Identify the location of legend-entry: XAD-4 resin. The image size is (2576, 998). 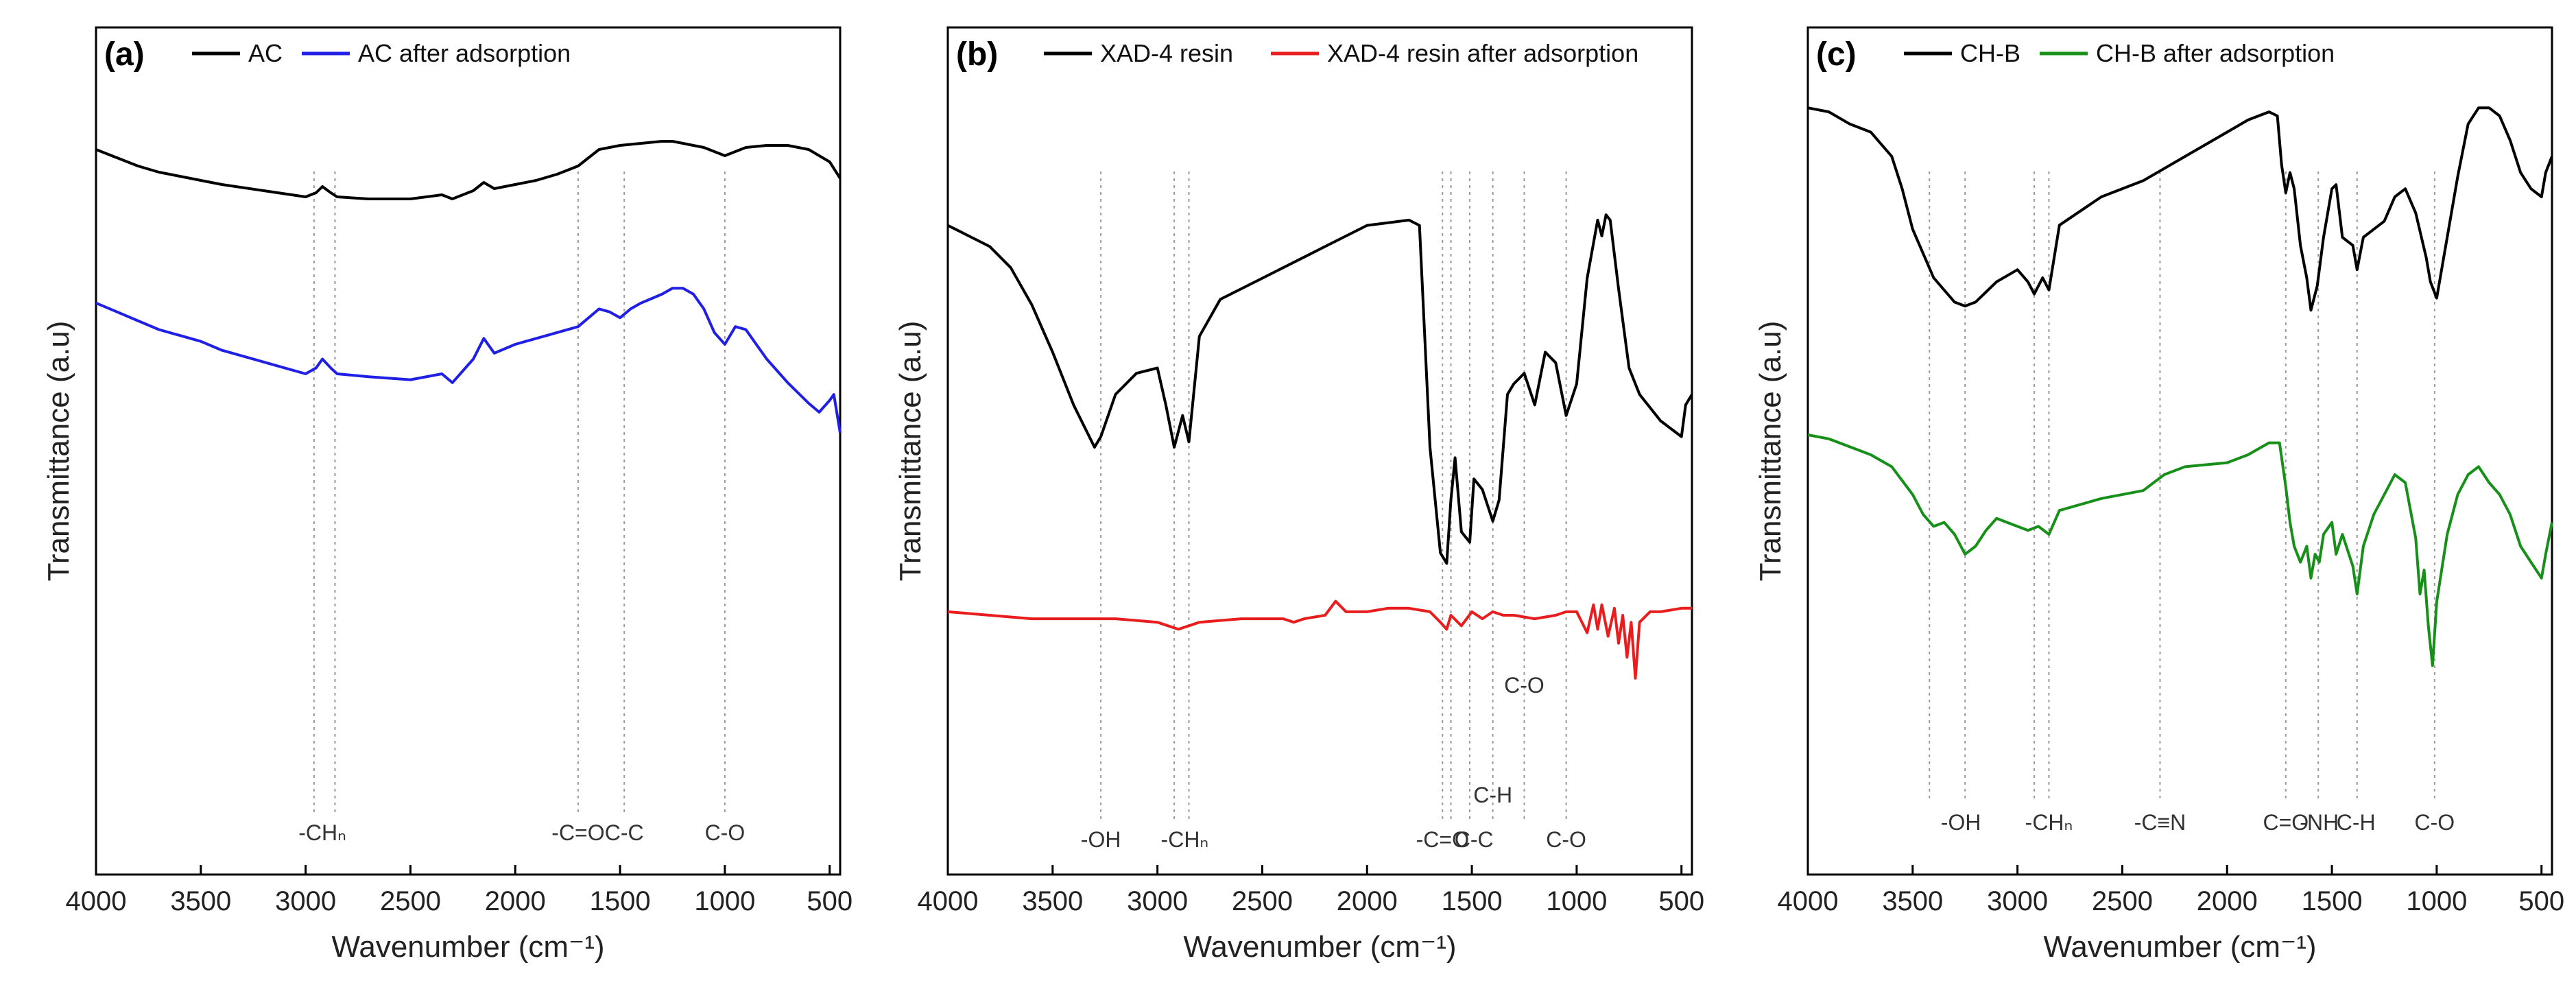
(1166, 53).